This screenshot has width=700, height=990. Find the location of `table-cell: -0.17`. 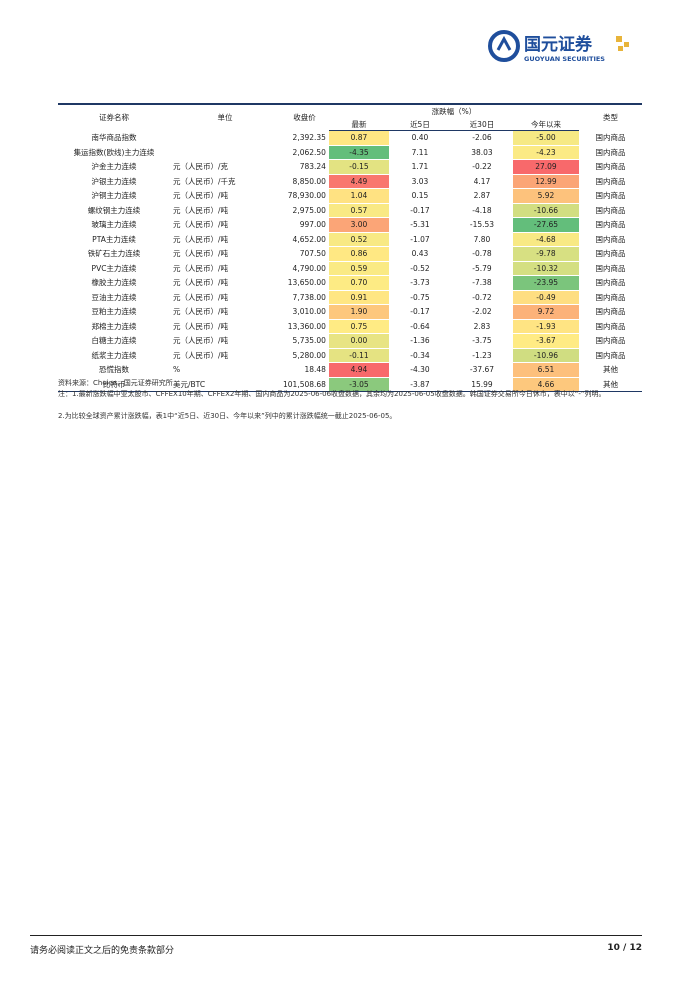

table-cell: -0.17 is located at coordinates (419, 210).